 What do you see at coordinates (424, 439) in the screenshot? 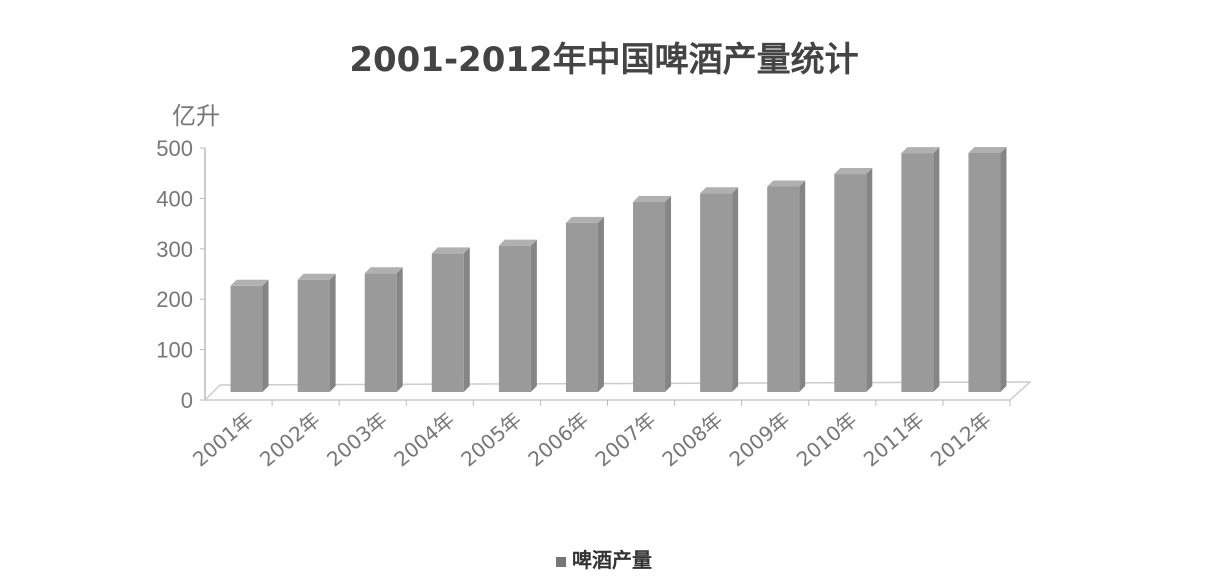
I see `x-tick-label: 2004年` at bounding box center [424, 439].